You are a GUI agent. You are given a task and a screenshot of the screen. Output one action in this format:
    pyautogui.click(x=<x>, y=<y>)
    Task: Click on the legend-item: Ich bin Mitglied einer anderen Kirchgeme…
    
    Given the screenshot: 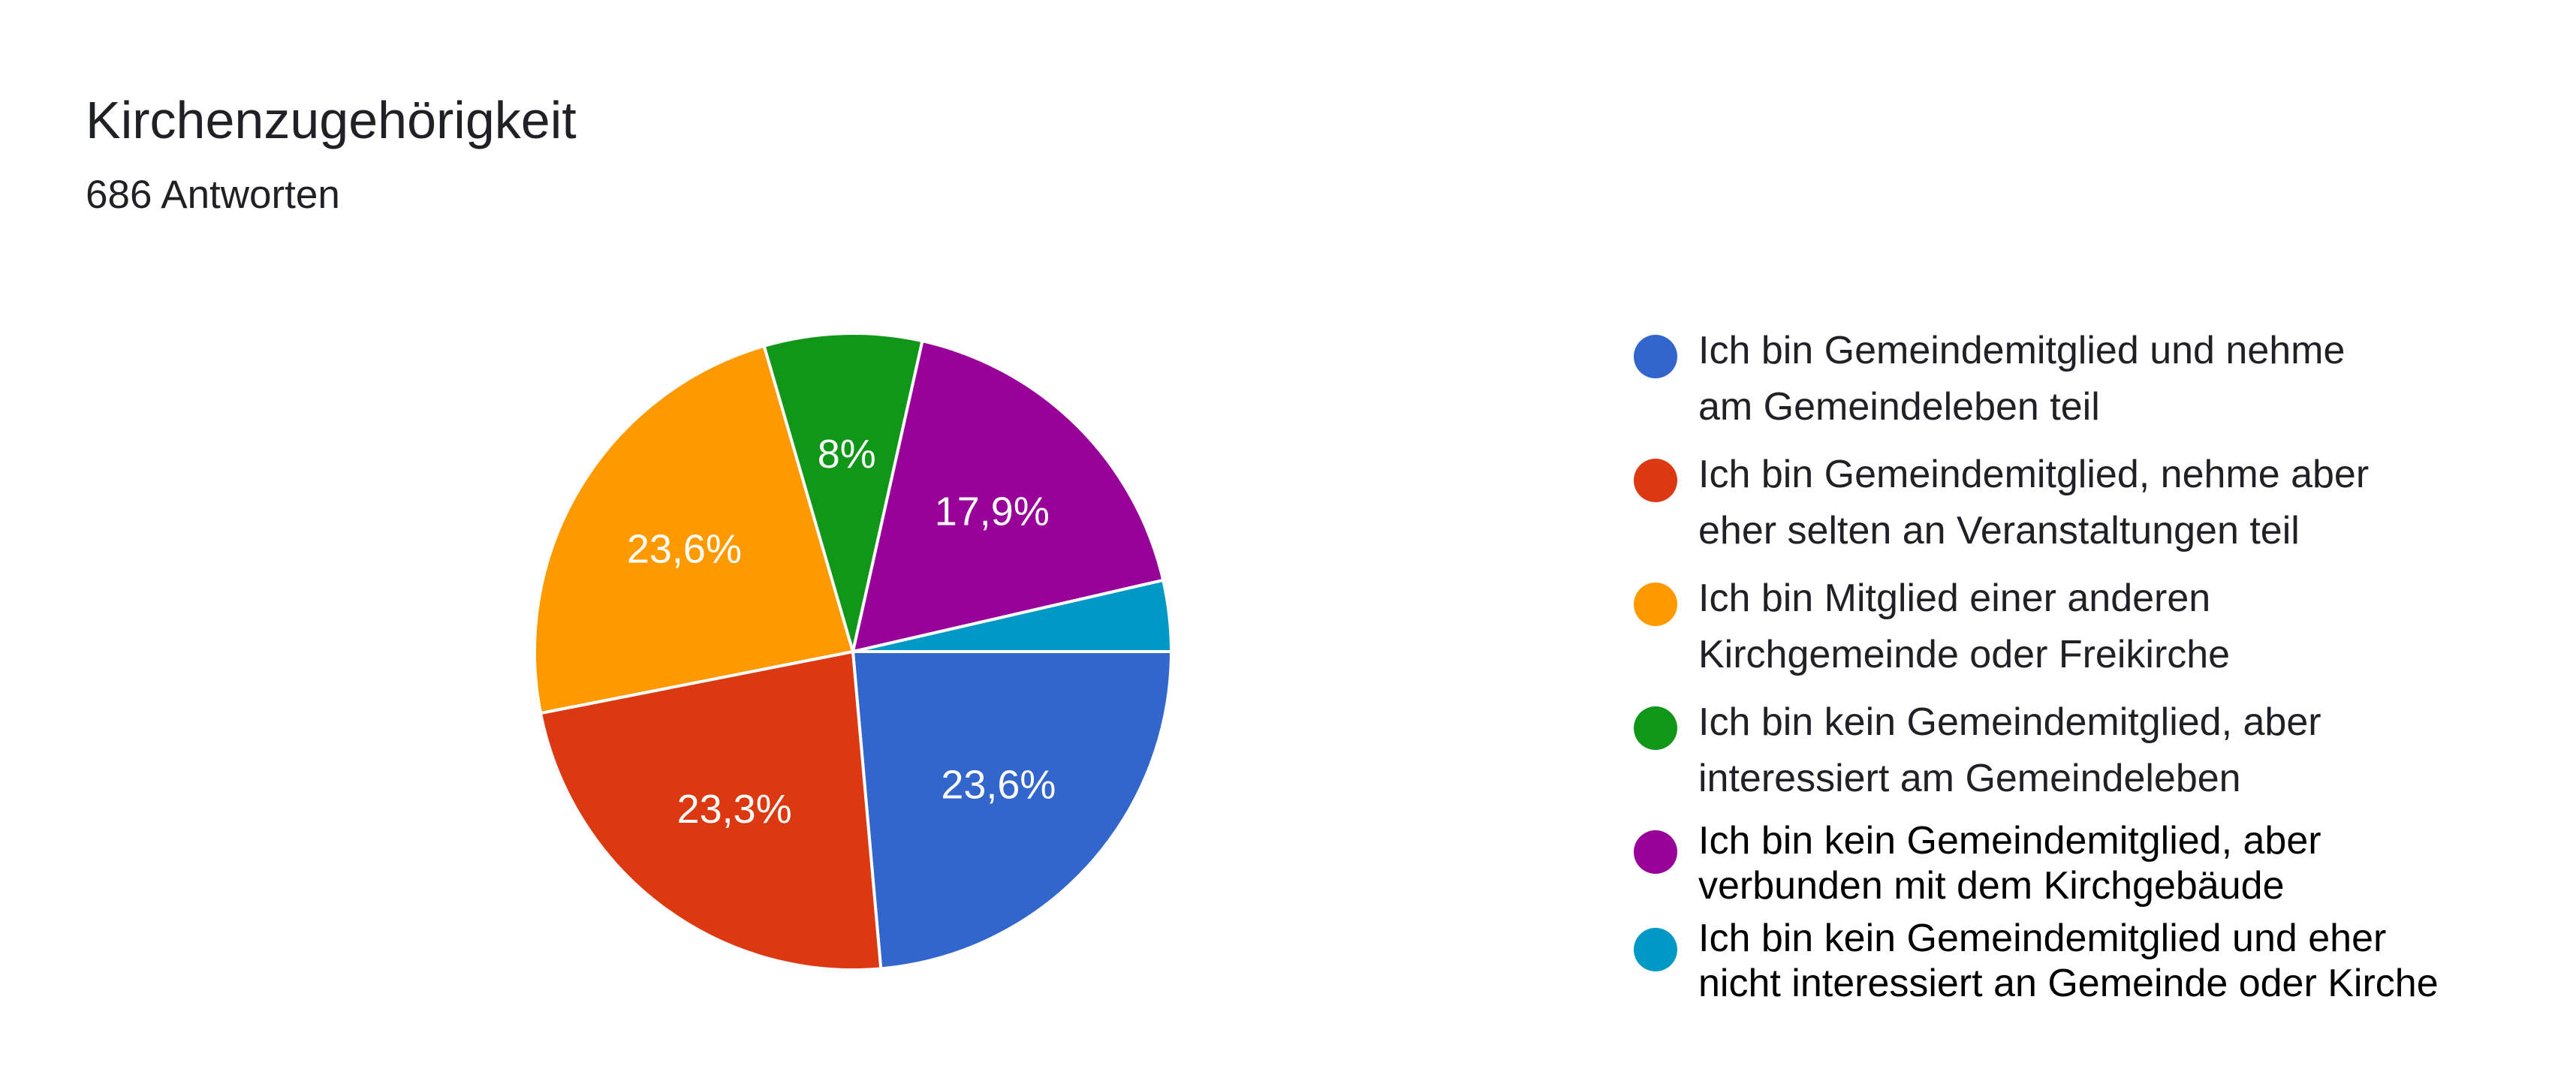 What is the action you would take?
    pyautogui.click(x=2092, y=632)
    